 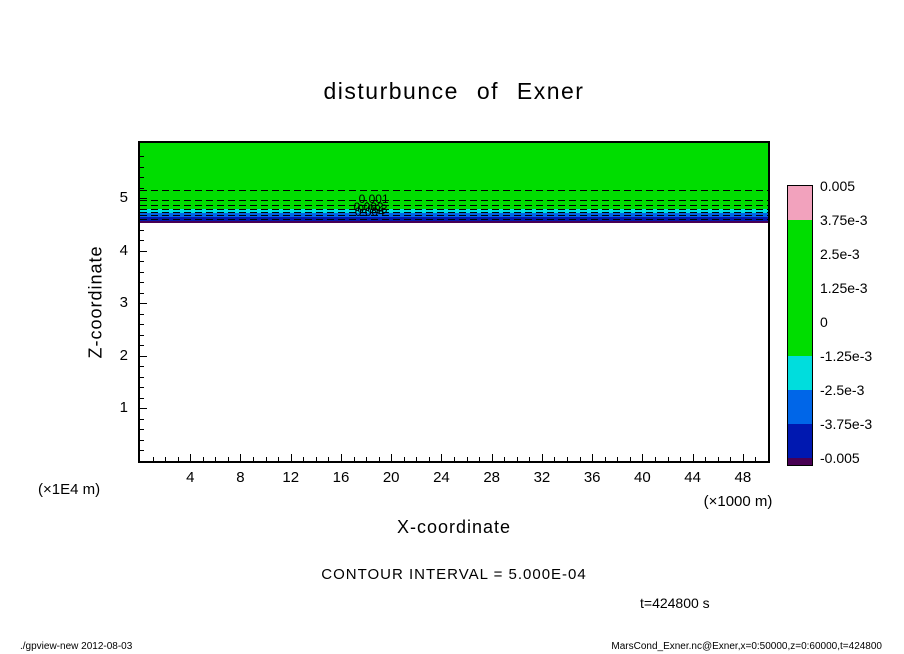 I want to click on contour-label: 0.004, so click(x=369, y=211).